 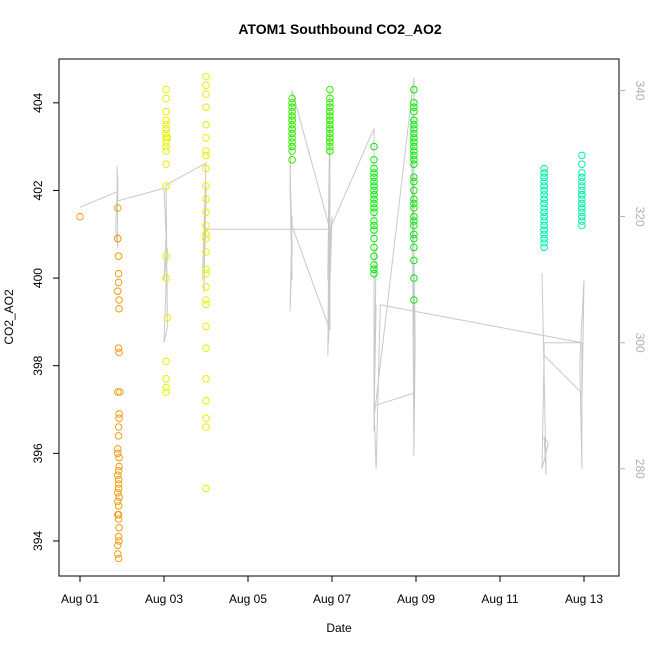 I want to click on x-tick-label: Aug 01, so click(x=80, y=599).